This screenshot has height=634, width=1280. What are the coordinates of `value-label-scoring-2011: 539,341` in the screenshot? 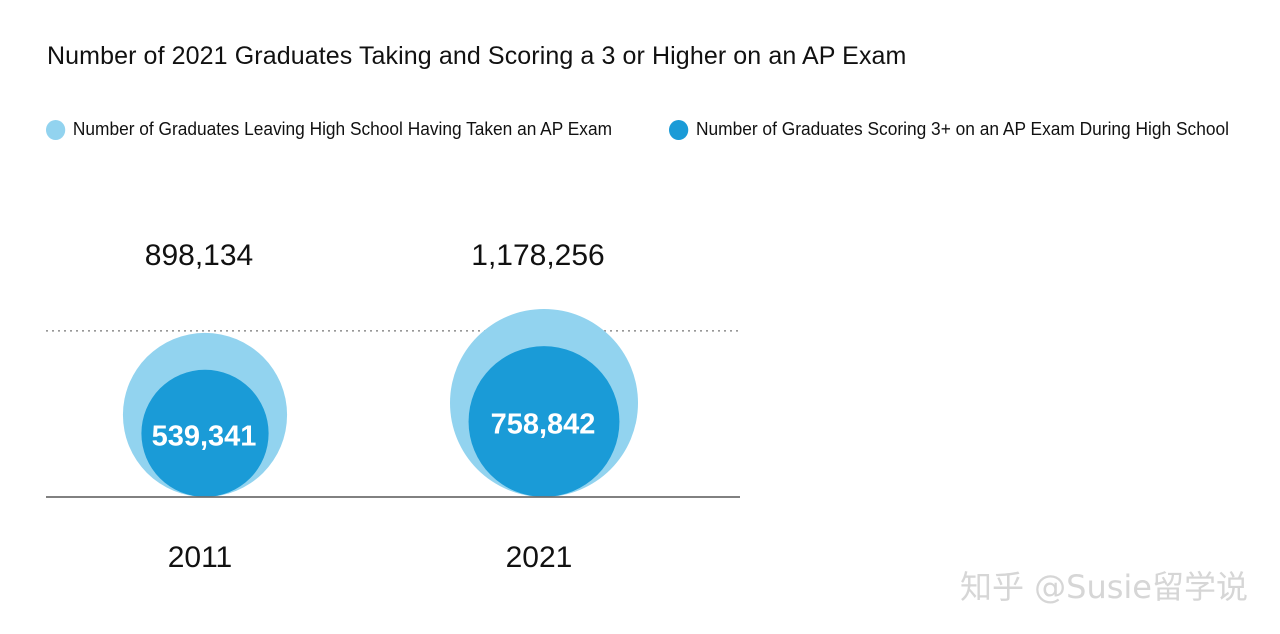 It's located at (204, 436).